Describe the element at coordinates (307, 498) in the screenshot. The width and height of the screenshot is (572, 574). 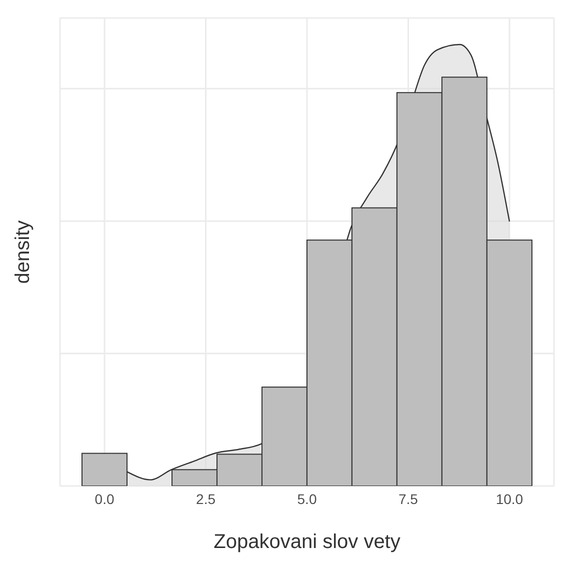
I see `x-tick-label: 5.0` at that location.